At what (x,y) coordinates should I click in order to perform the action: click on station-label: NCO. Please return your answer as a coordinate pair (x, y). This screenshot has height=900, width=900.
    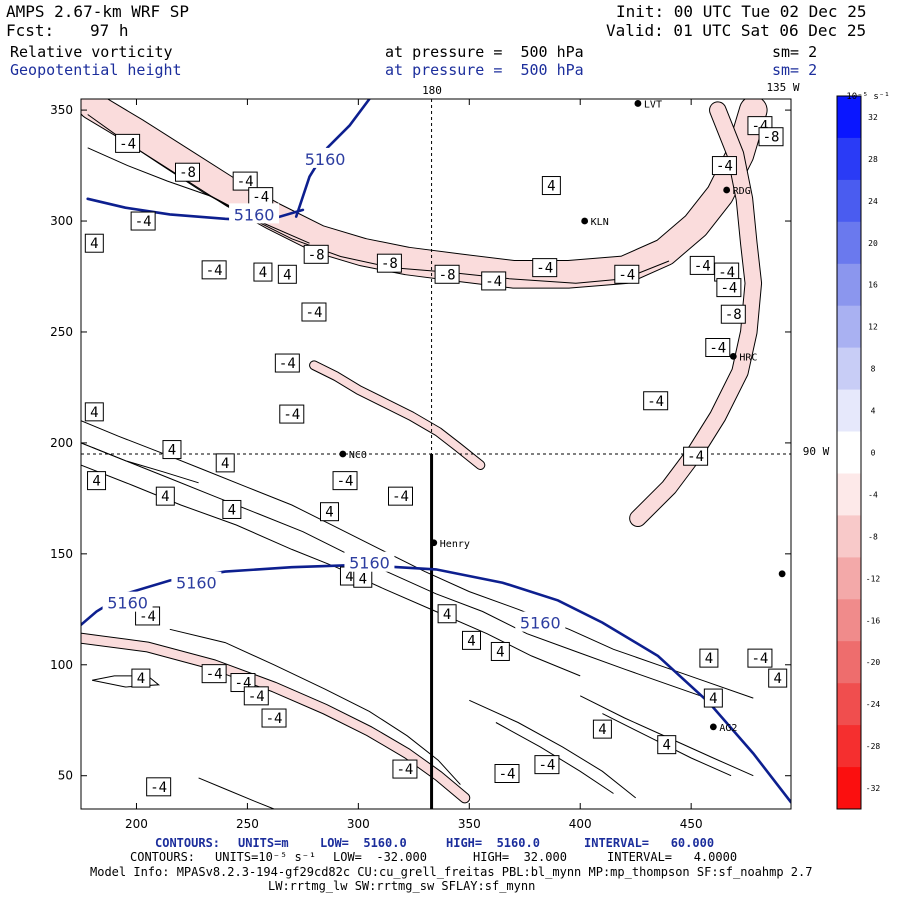
    Looking at the image, I should click on (358, 455).